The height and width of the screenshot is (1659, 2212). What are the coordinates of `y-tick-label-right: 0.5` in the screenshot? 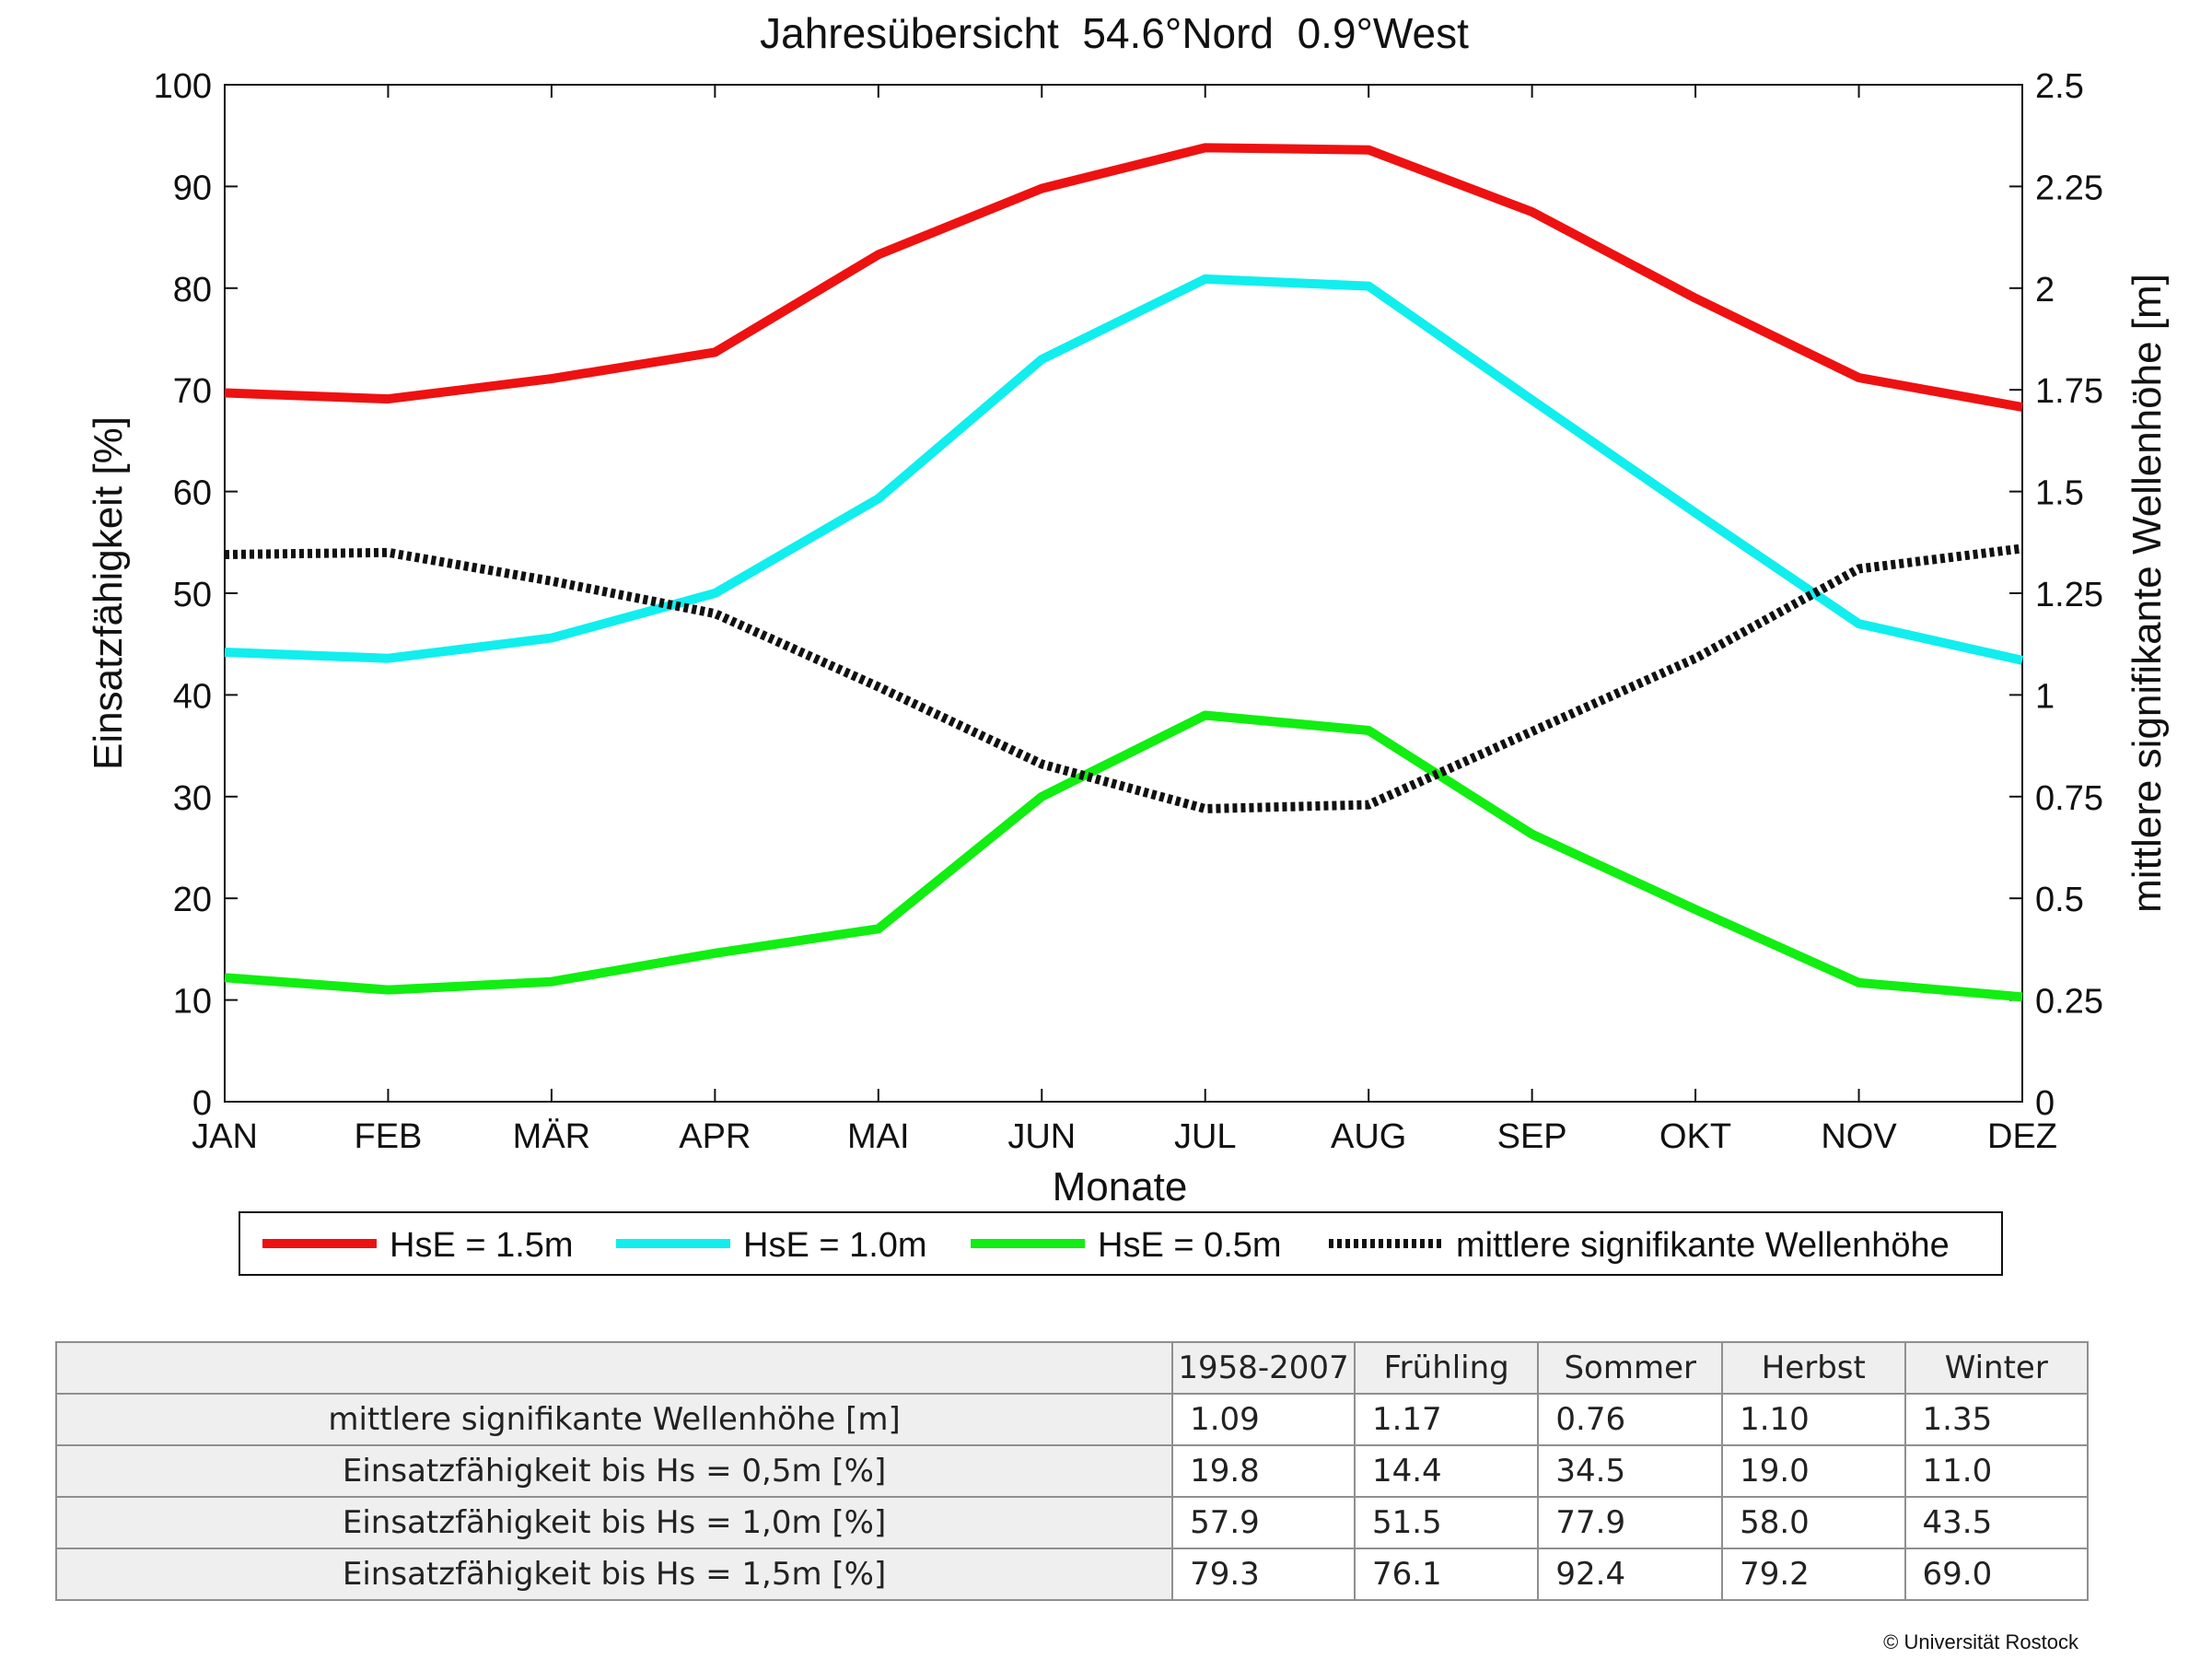 It's located at (2060, 900).